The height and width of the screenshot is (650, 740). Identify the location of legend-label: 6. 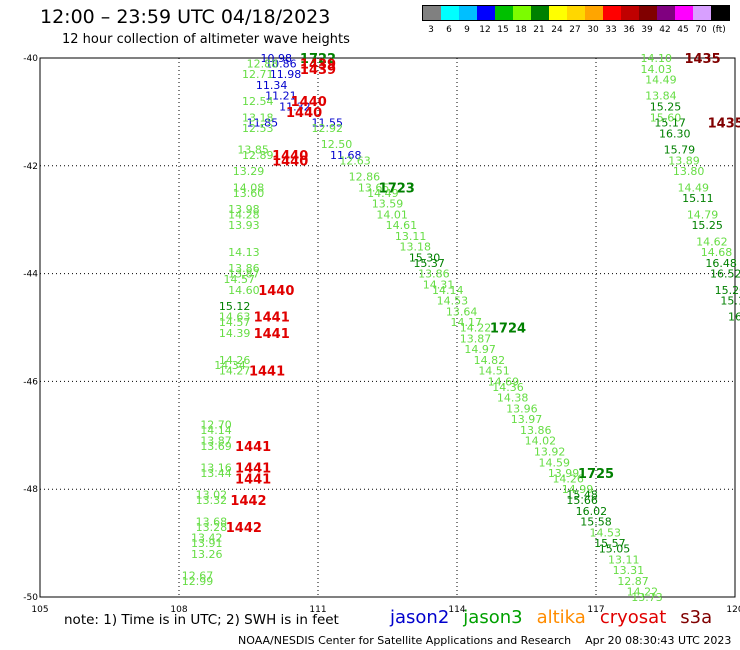
(449, 30).